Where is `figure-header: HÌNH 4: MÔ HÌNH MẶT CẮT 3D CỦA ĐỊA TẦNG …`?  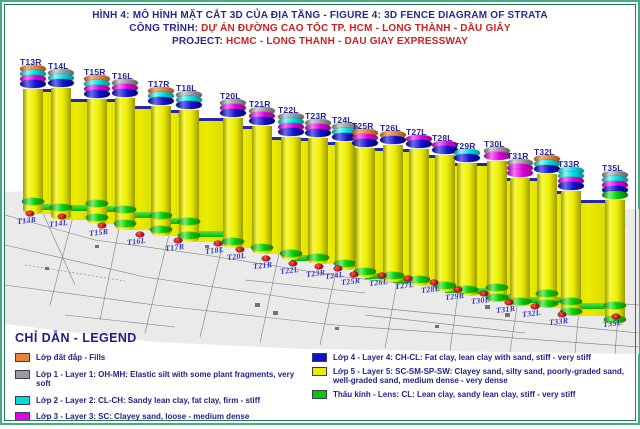 figure-header: HÌNH 4: MÔ HÌNH MẶT CẮT 3D CỦA ĐỊA TẦNG … is located at coordinates (320, 28).